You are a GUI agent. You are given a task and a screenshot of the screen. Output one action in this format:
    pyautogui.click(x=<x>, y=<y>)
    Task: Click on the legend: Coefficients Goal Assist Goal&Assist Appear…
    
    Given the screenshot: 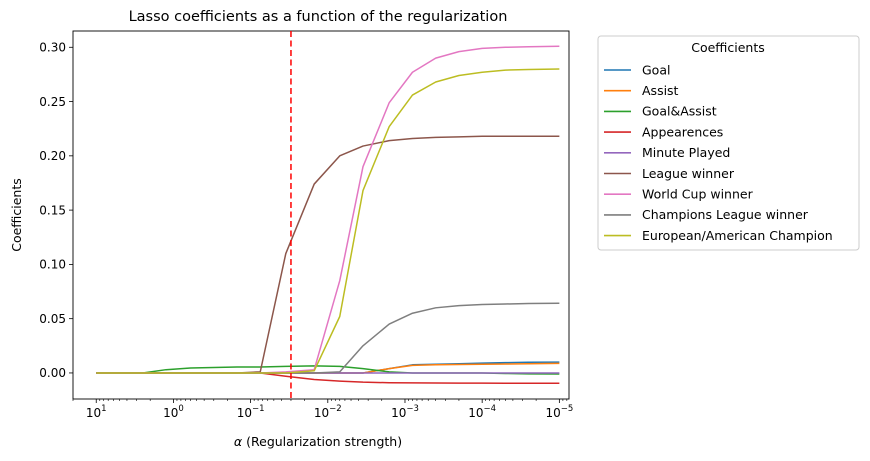 What is the action you would take?
    pyautogui.click(x=728, y=143)
    